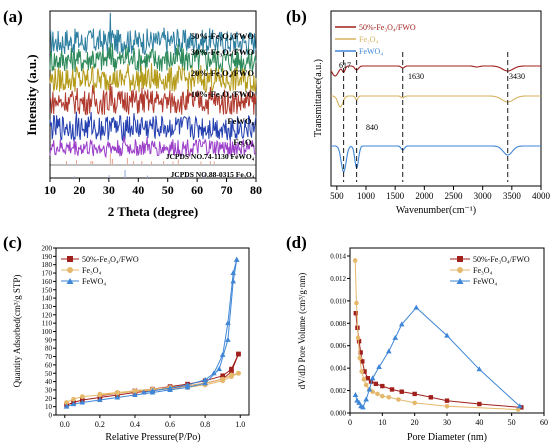 Image resolution: width=550 pixels, height=448 pixels. Describe the element at coordinates (92, 270) in the screenshot. I see `c-legend-label-fe3o4: Fe₃O₄` at that location.